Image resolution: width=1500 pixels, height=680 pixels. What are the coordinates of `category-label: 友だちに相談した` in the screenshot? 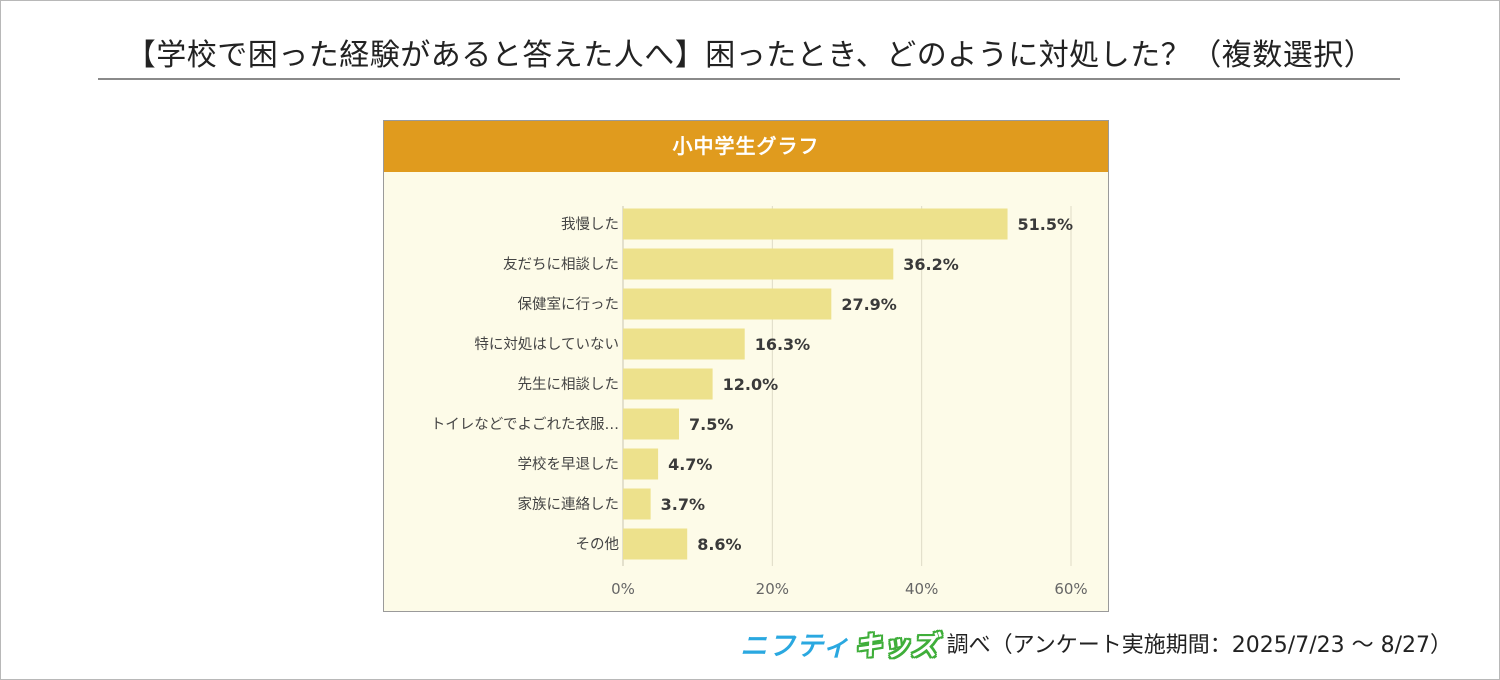 It's located at (561, 264).